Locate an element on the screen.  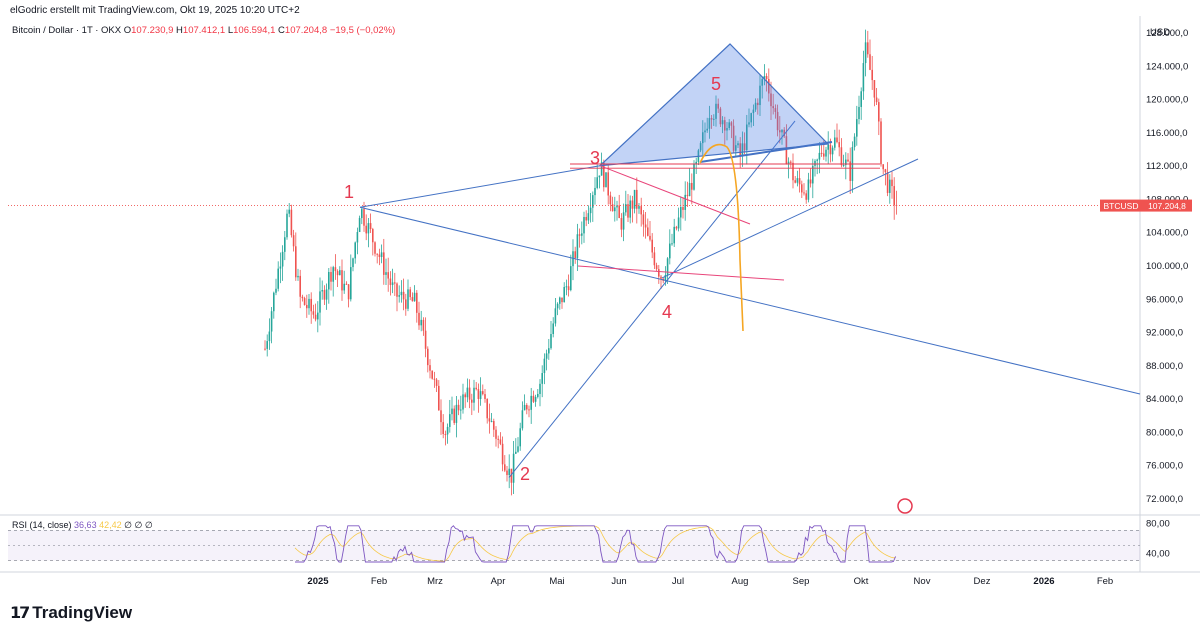
ticker-tag: BTCUSD is located at coordinates (1121, 206).